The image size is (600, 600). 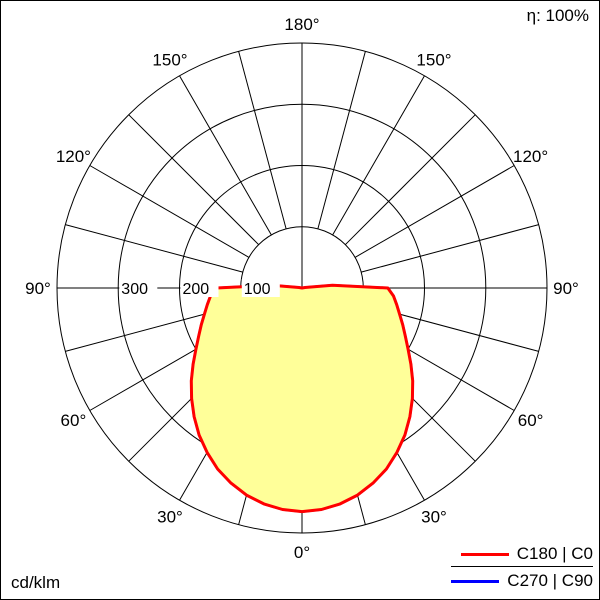 What do you see at coordinates (554, 553) in the screenshot?
I see `legend-label-c180-c0: C180 | C0` at bounding box center [554, 553].